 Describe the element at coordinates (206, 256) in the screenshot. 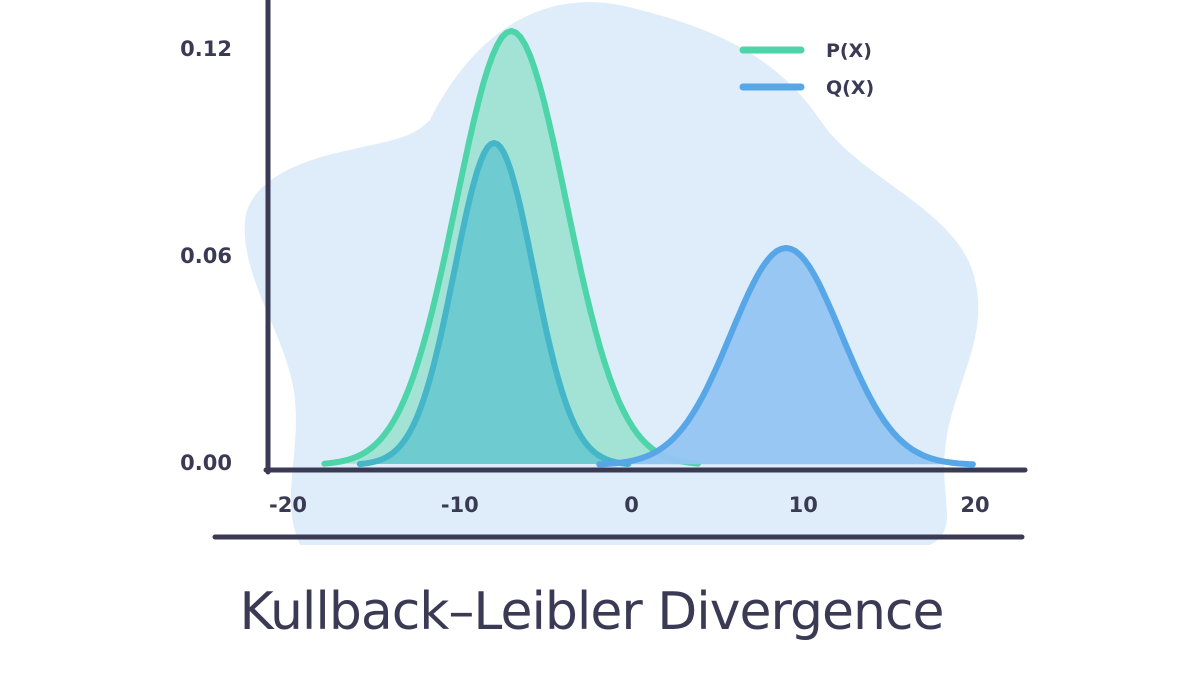

I see `y-tick-label: 0.06` at that location.